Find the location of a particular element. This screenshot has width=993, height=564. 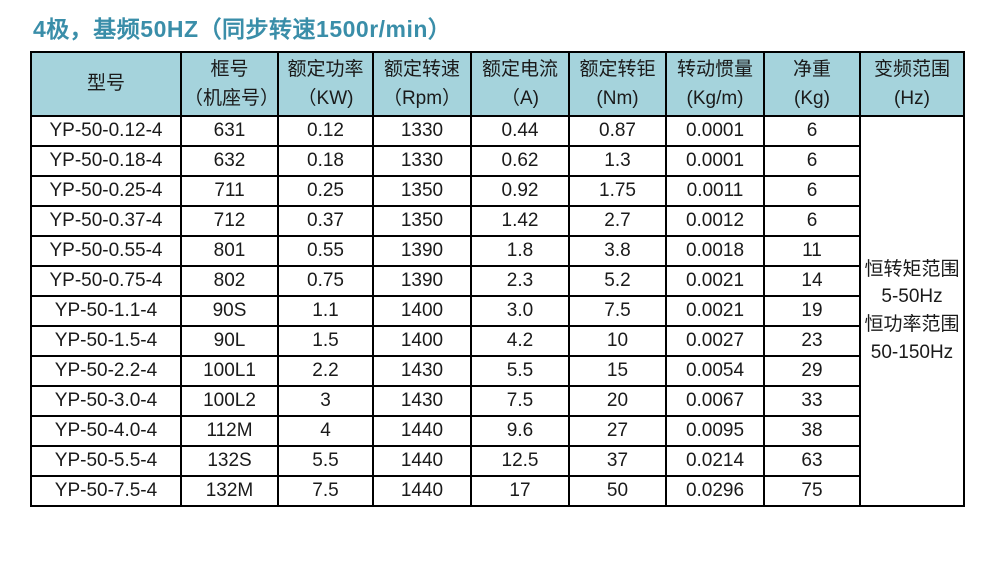

current-cell: 4.2 is located at coordinates (520, 341).